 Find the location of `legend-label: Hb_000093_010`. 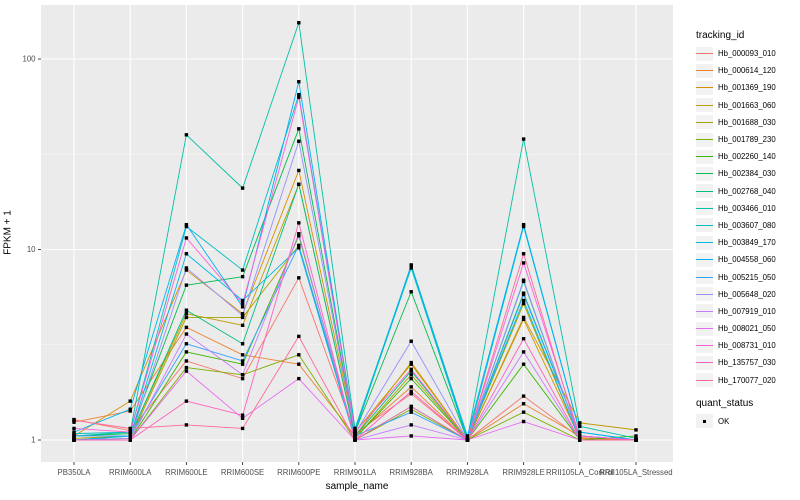

legend-label: Hb_000093_010 is located at coordinates (747, 54).